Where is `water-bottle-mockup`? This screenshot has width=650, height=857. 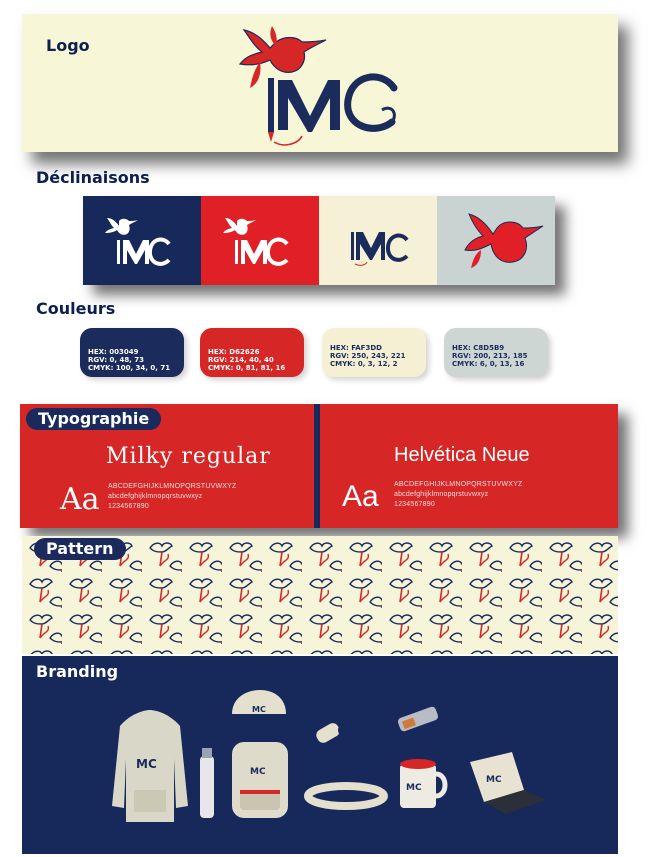
water-bottle-mockup is located at coordinates (207, 783).